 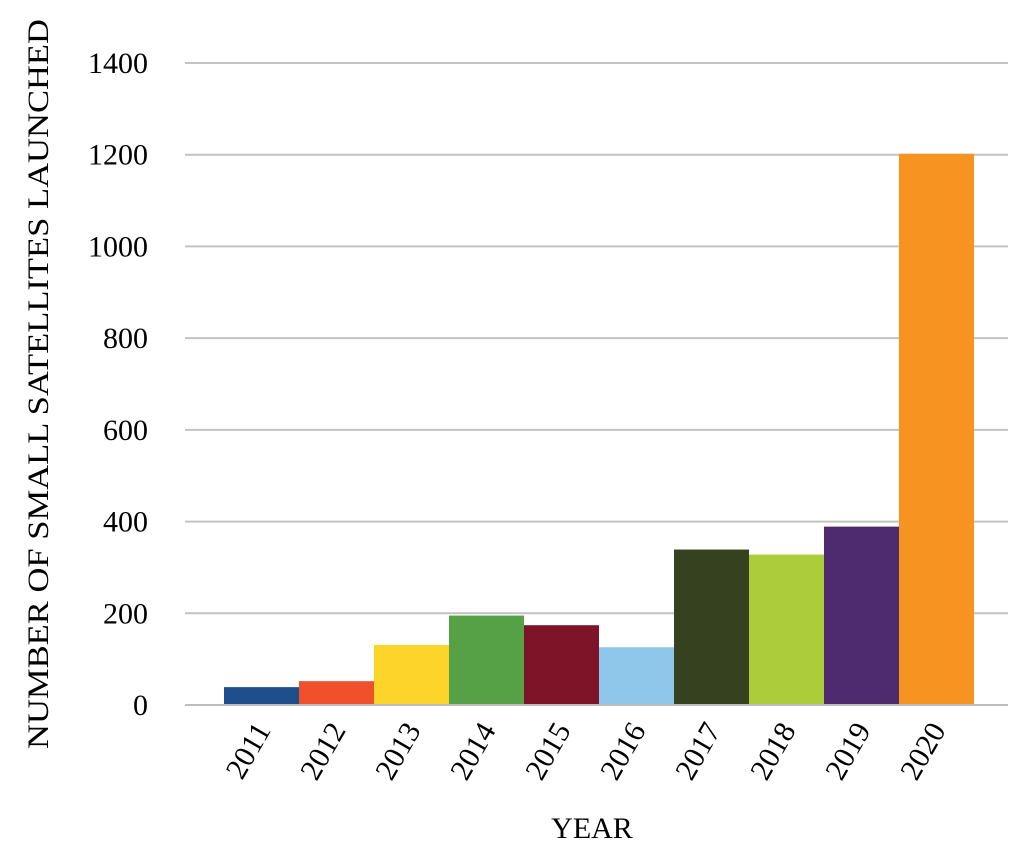 What do you see at coordinates (936, 429) in the screenshot?
I see `bar-2020` at bounding box center [936, 429].